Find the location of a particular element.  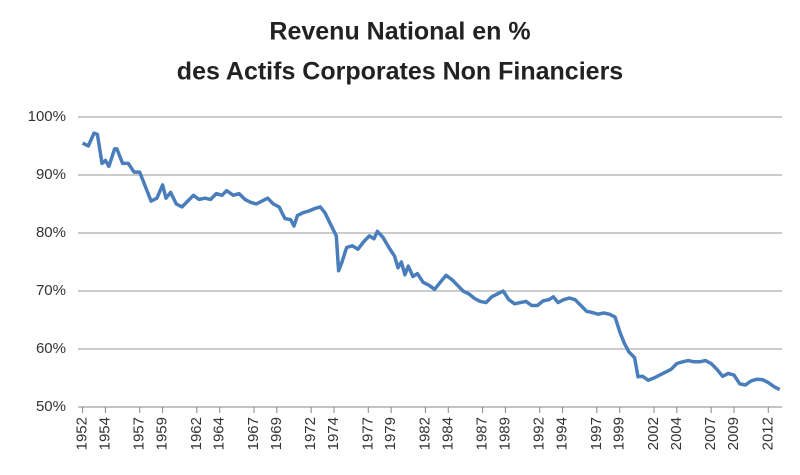

y-tick-label: 100% is located at coordinates (47, 116).